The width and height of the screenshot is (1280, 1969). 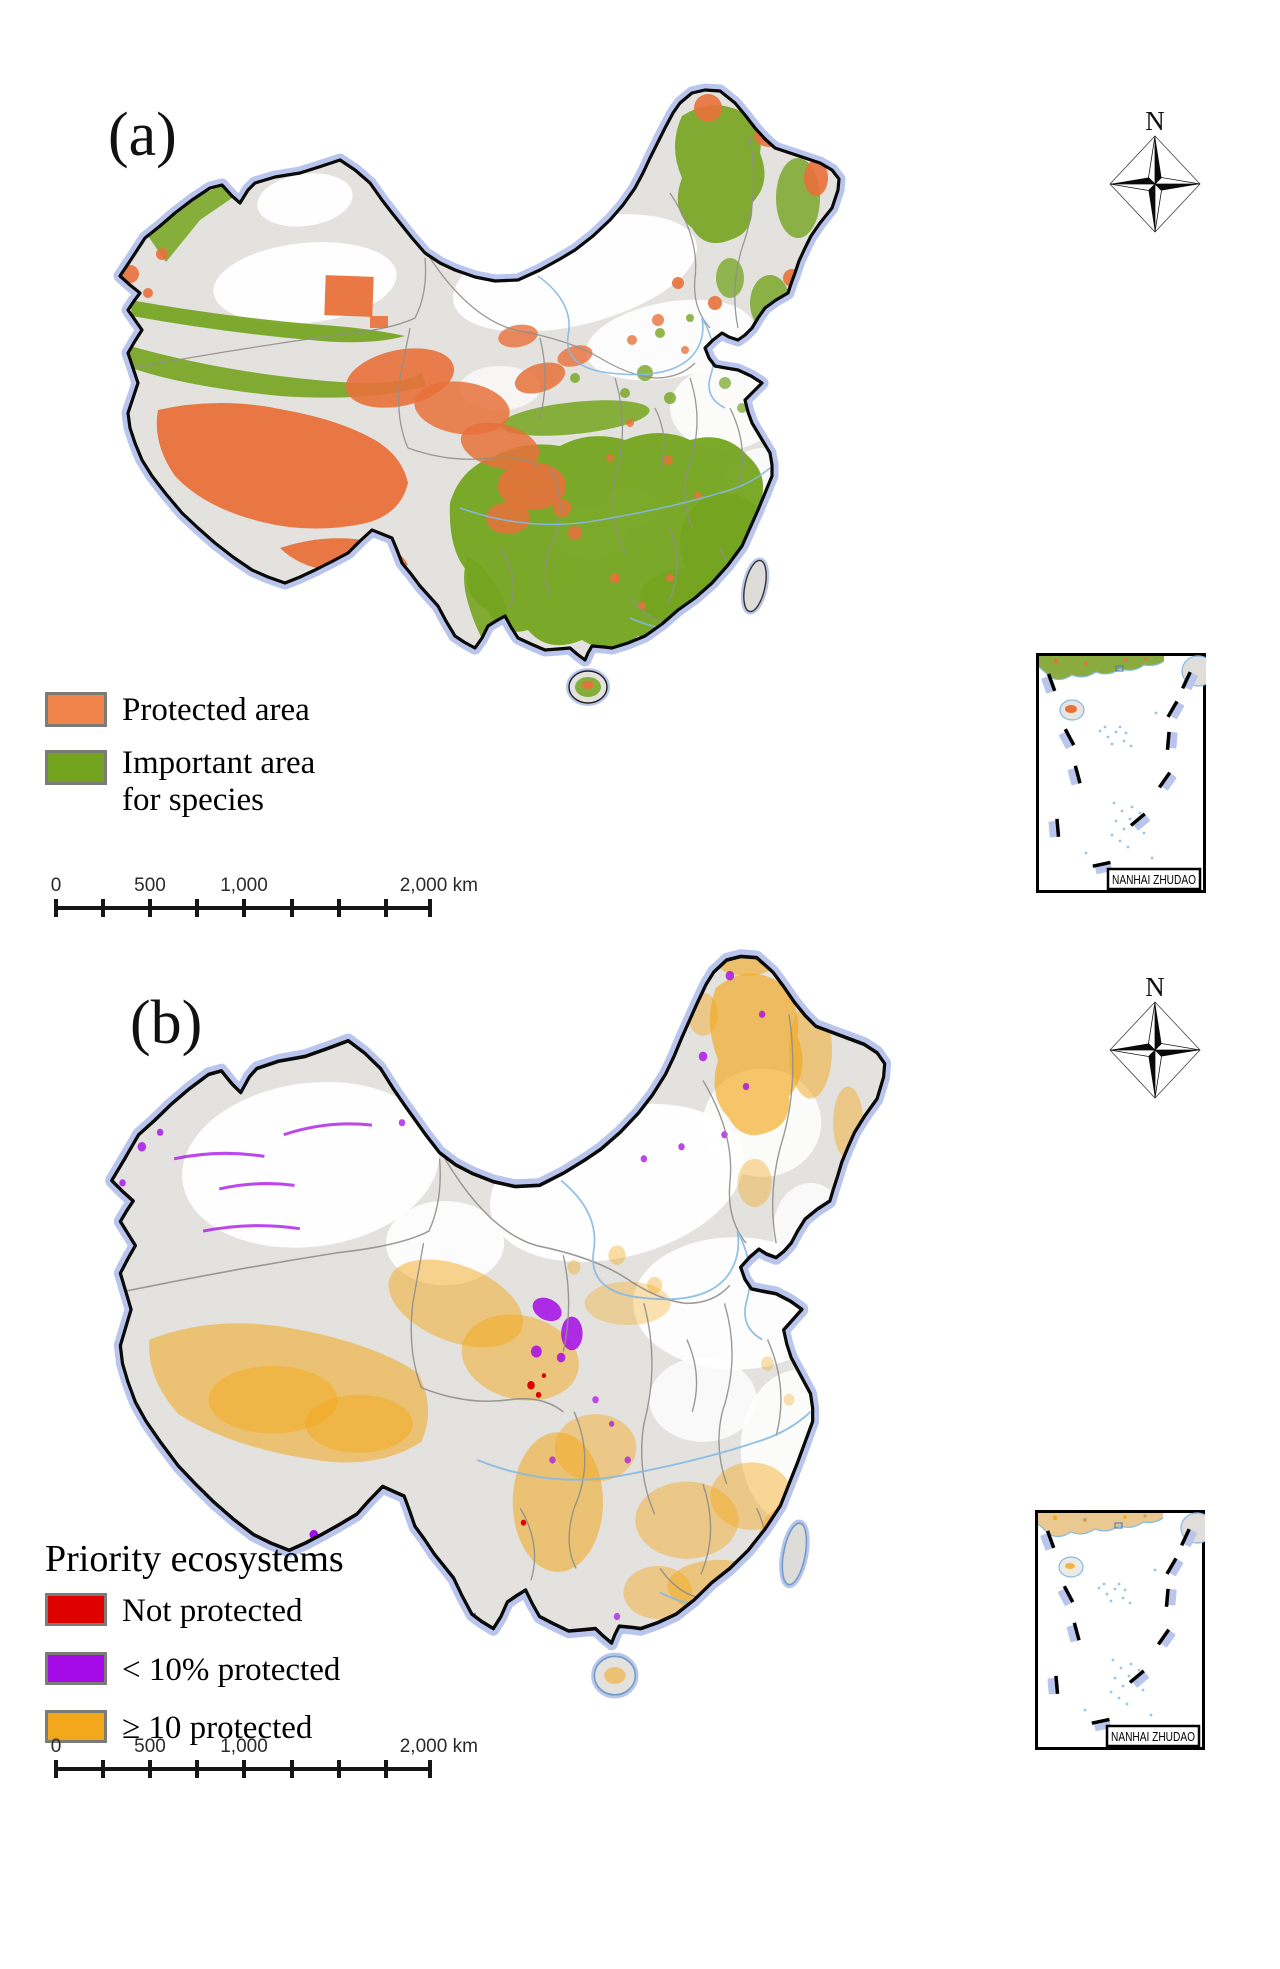 What do you see at coordinates (231, 1669) in the screenshot?
I see `legend-item-label: < 10% protected` at bounding box center [231, 1669].